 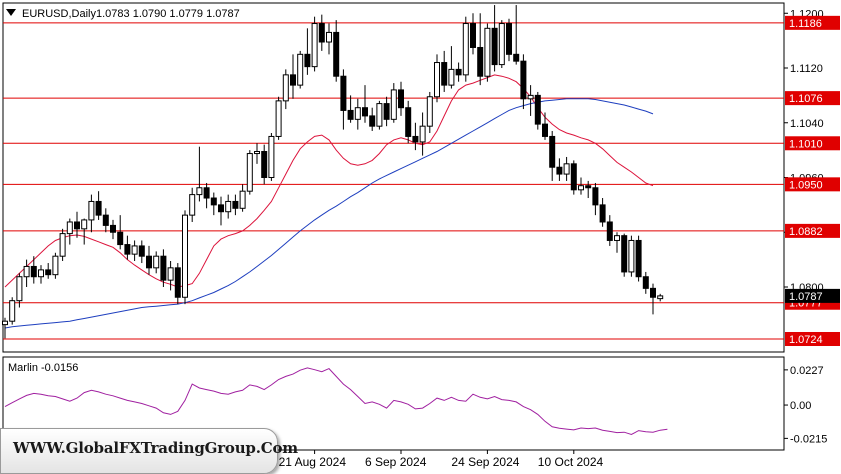 I want to click on level-label: 1.1076, so click(x=806, y=99).